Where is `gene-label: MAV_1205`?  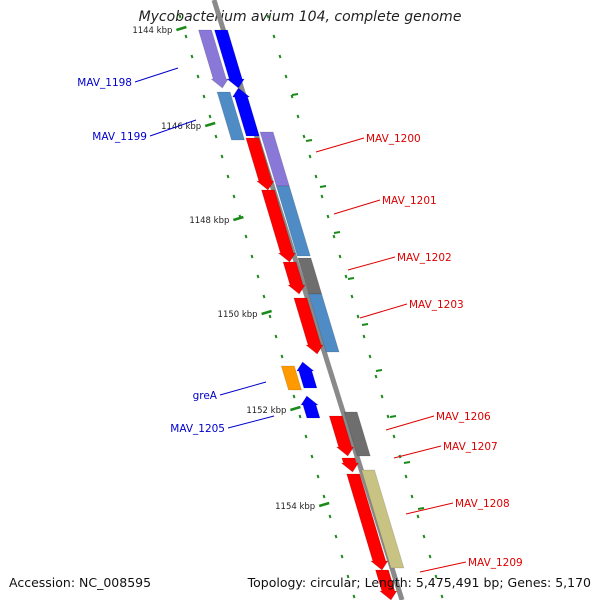
gene-label: MAV_1205 is located at coordinates (197, 429).